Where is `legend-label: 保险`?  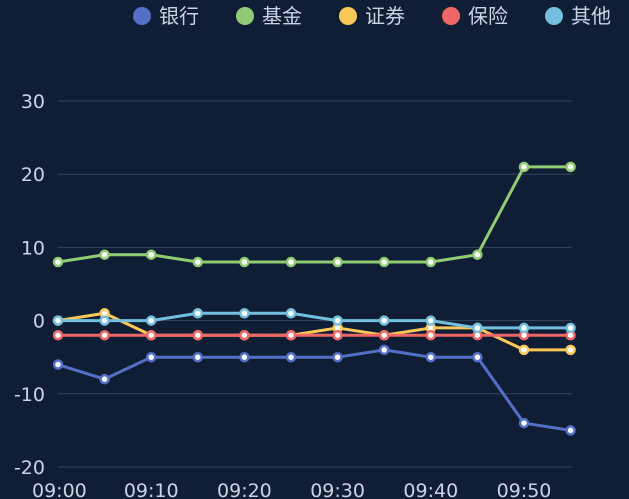 legend-label: 保险 is located at coordinates (488, 16).